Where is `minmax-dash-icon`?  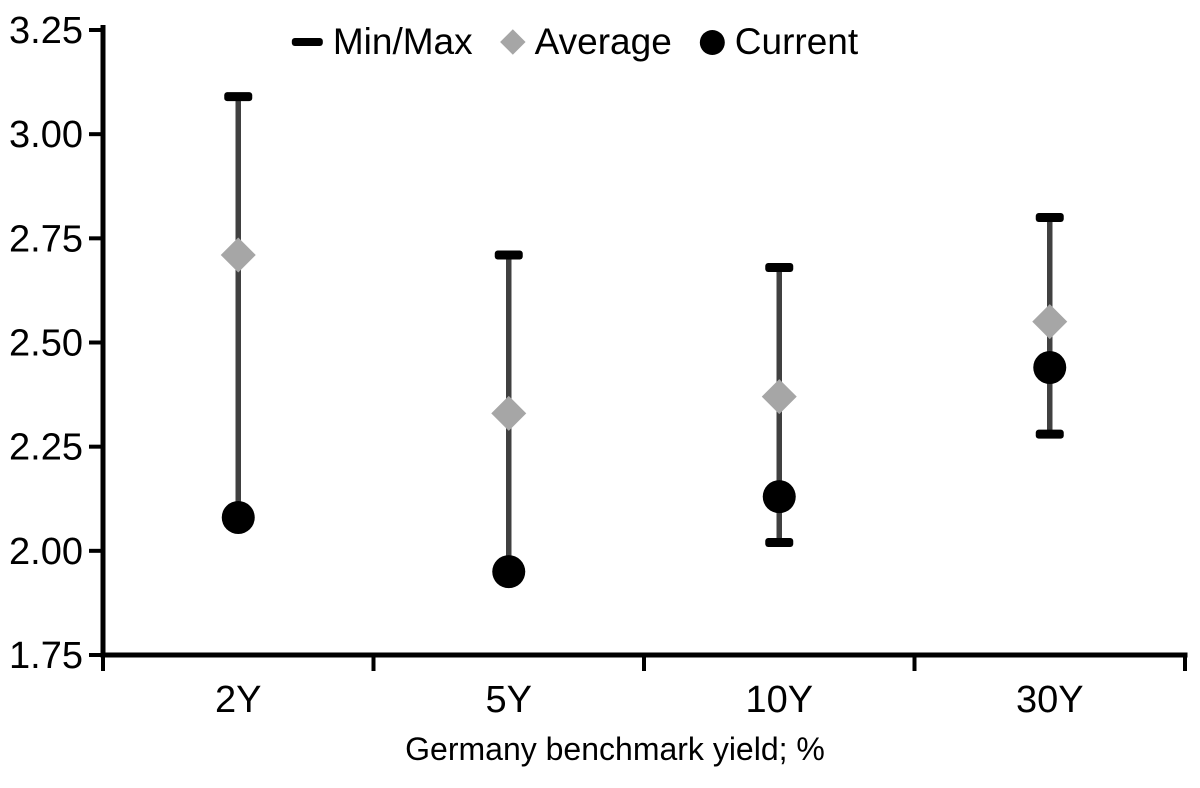
minmax-dash-icon is located at coordinates (307, 42).